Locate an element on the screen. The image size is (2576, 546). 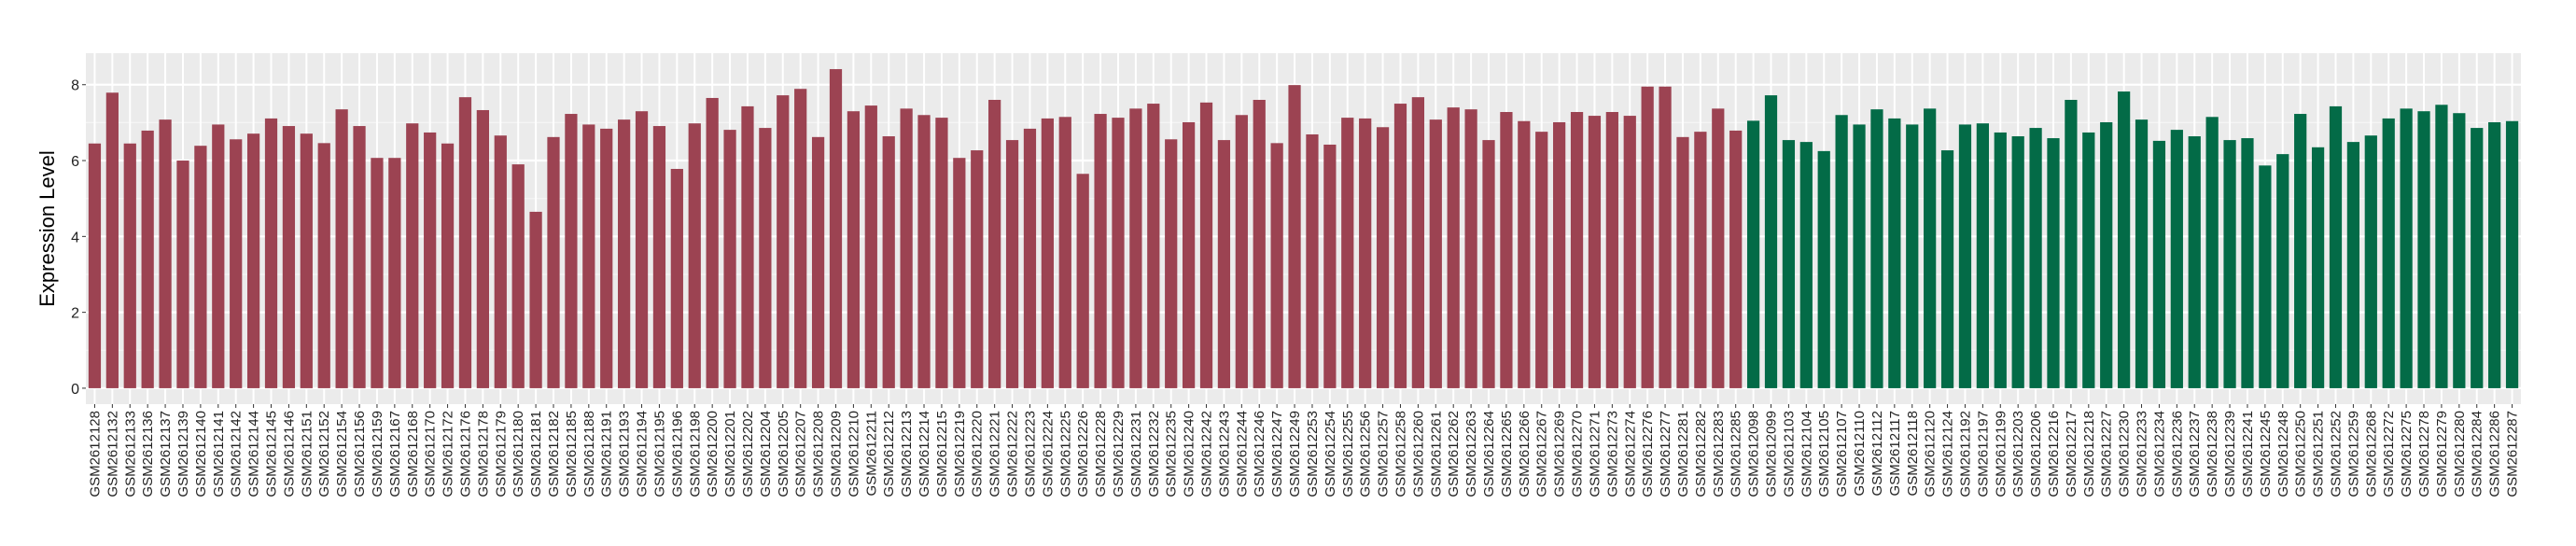
bar-GSM2612203 is located at coordinates (2017, 262).